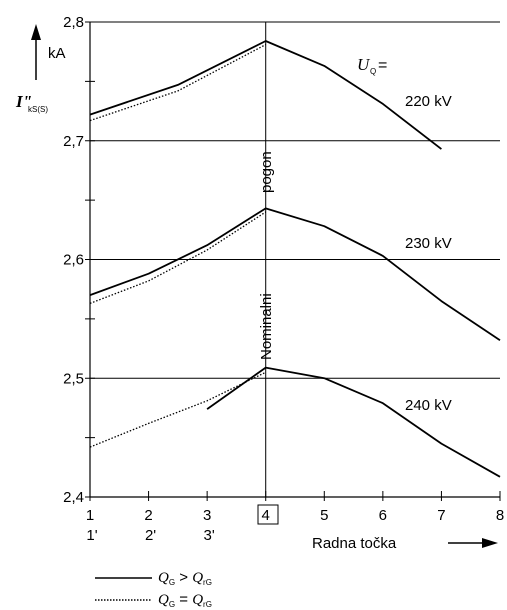 The image size is (507, 610). I want to click on legend-text-solid: QG > QrG, so click(185, 578).